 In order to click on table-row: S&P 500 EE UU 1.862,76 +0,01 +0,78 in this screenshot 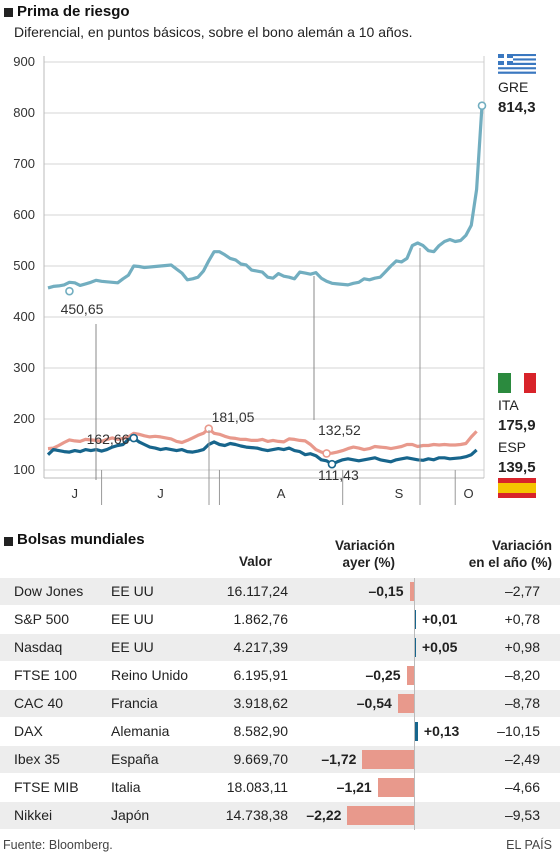, I will do `click(280, 619)`.